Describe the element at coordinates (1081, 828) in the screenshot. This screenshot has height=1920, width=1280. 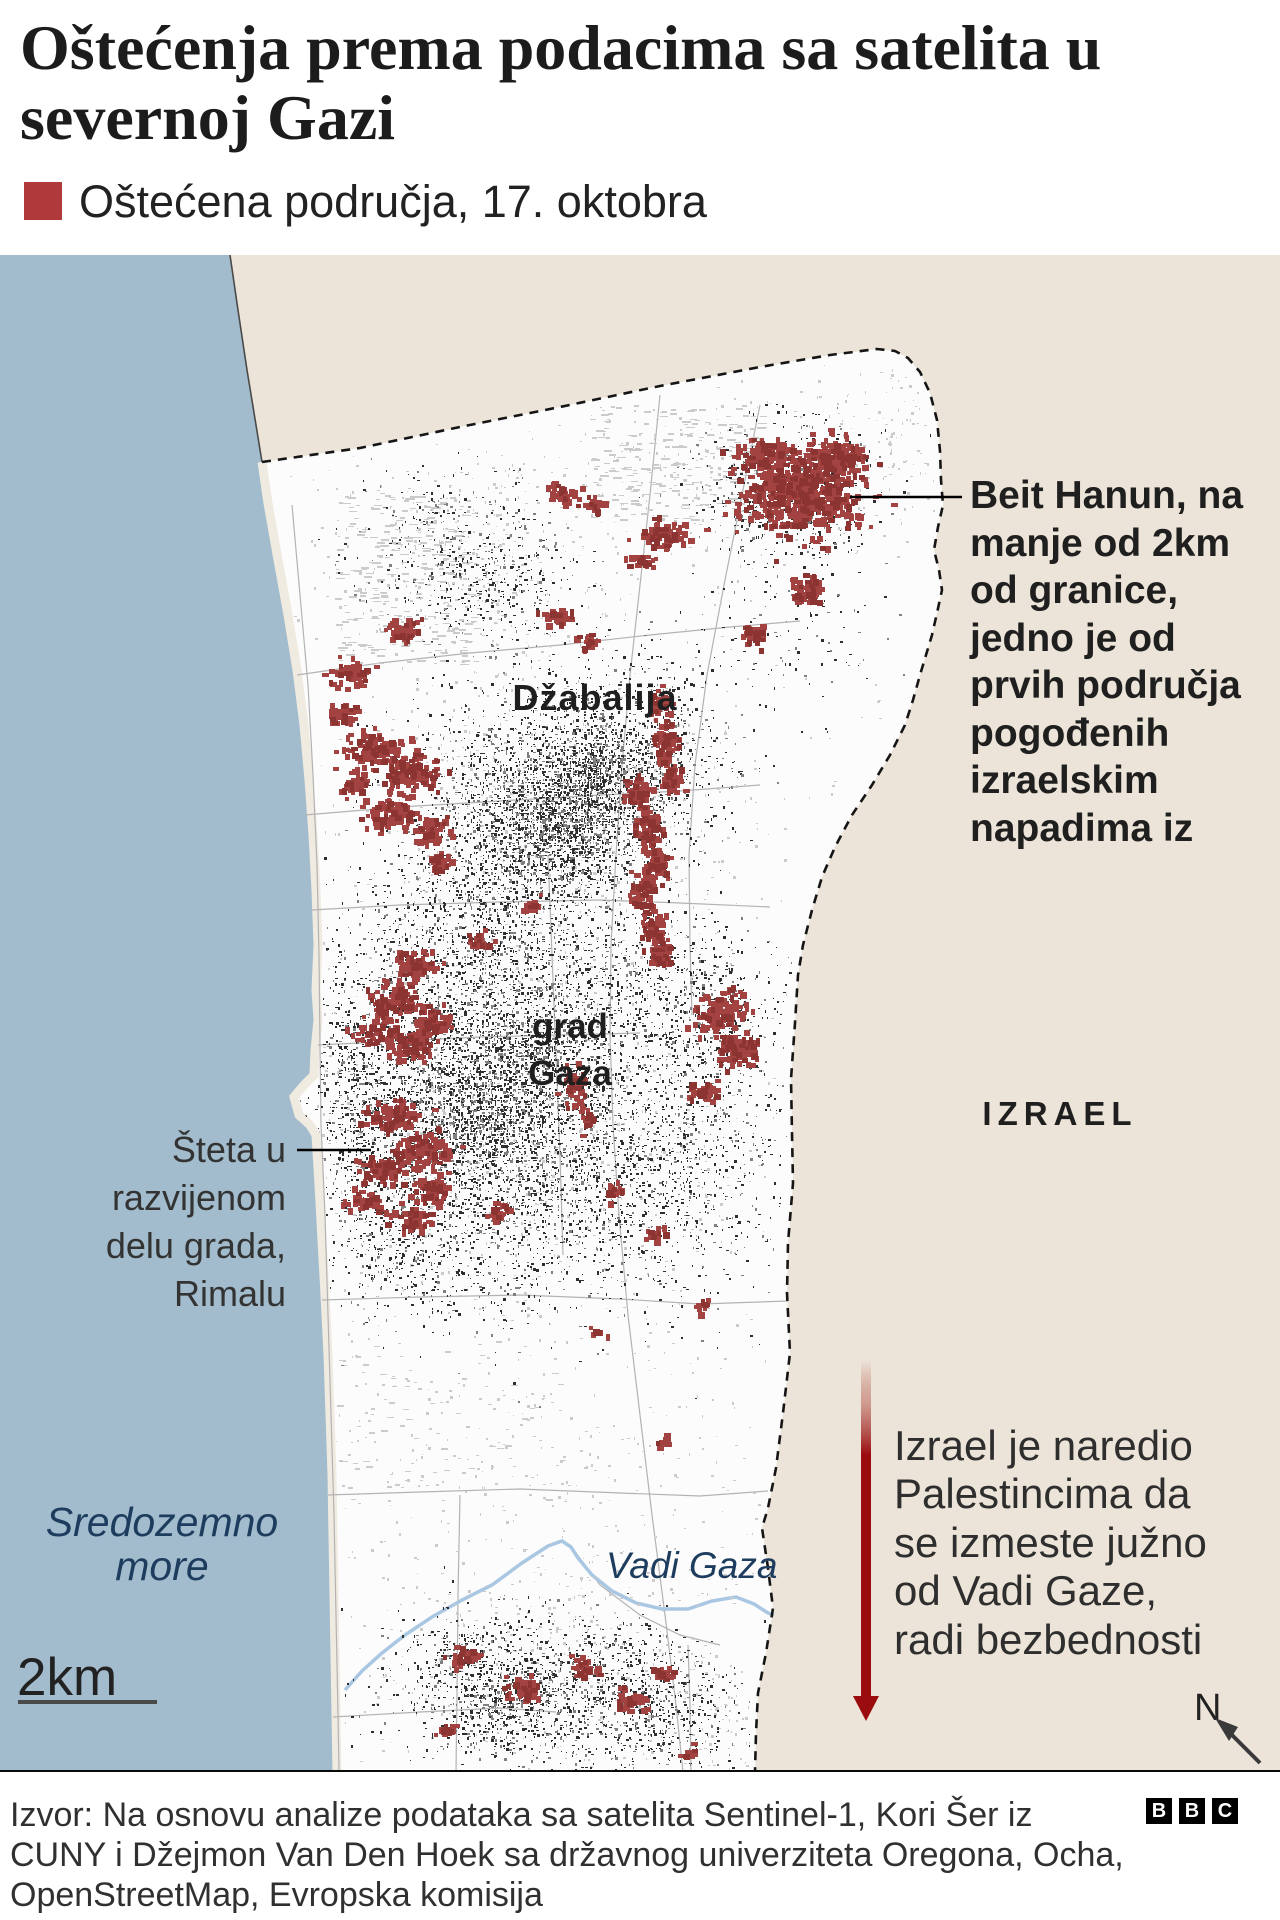
I see `svg-text: napadima iz` at that location.